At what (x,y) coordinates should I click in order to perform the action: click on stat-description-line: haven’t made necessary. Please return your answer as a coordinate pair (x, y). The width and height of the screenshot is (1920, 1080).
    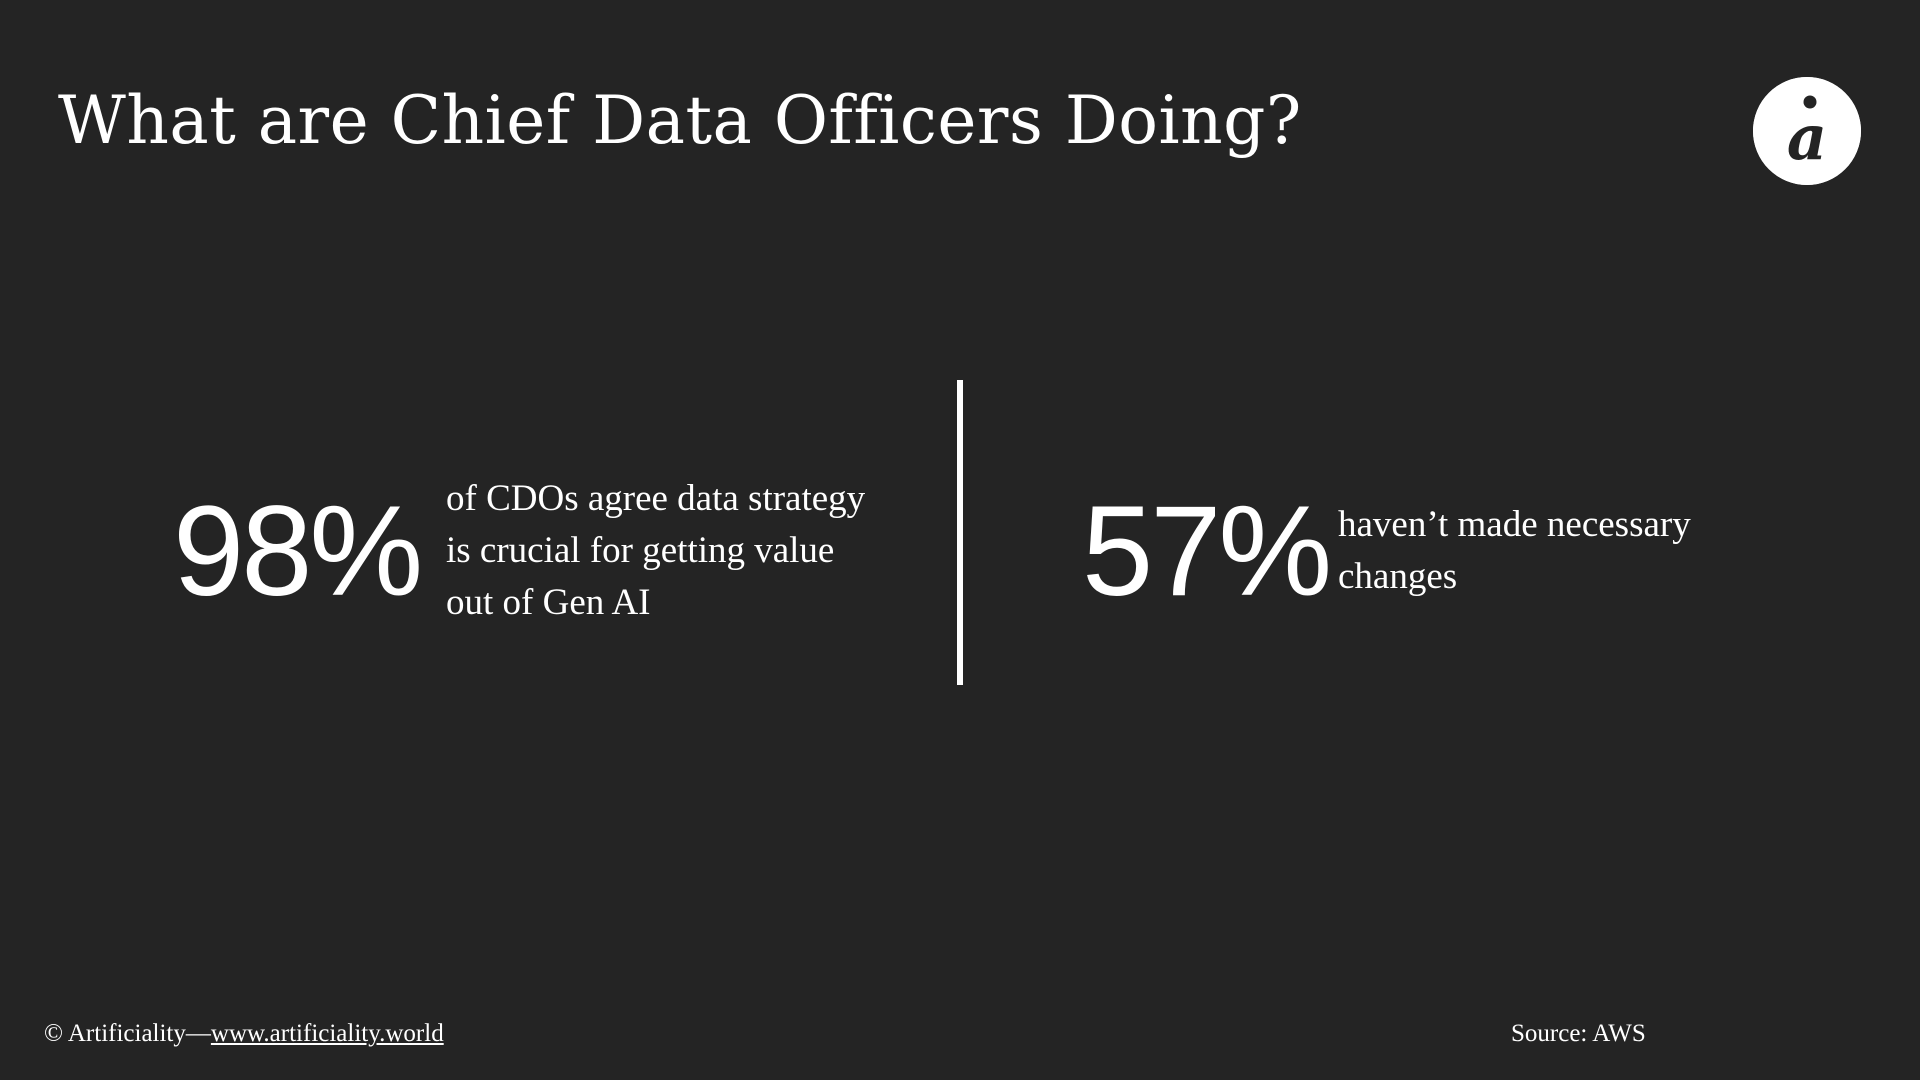
    Looking at the image, I should click on (1514, 524).